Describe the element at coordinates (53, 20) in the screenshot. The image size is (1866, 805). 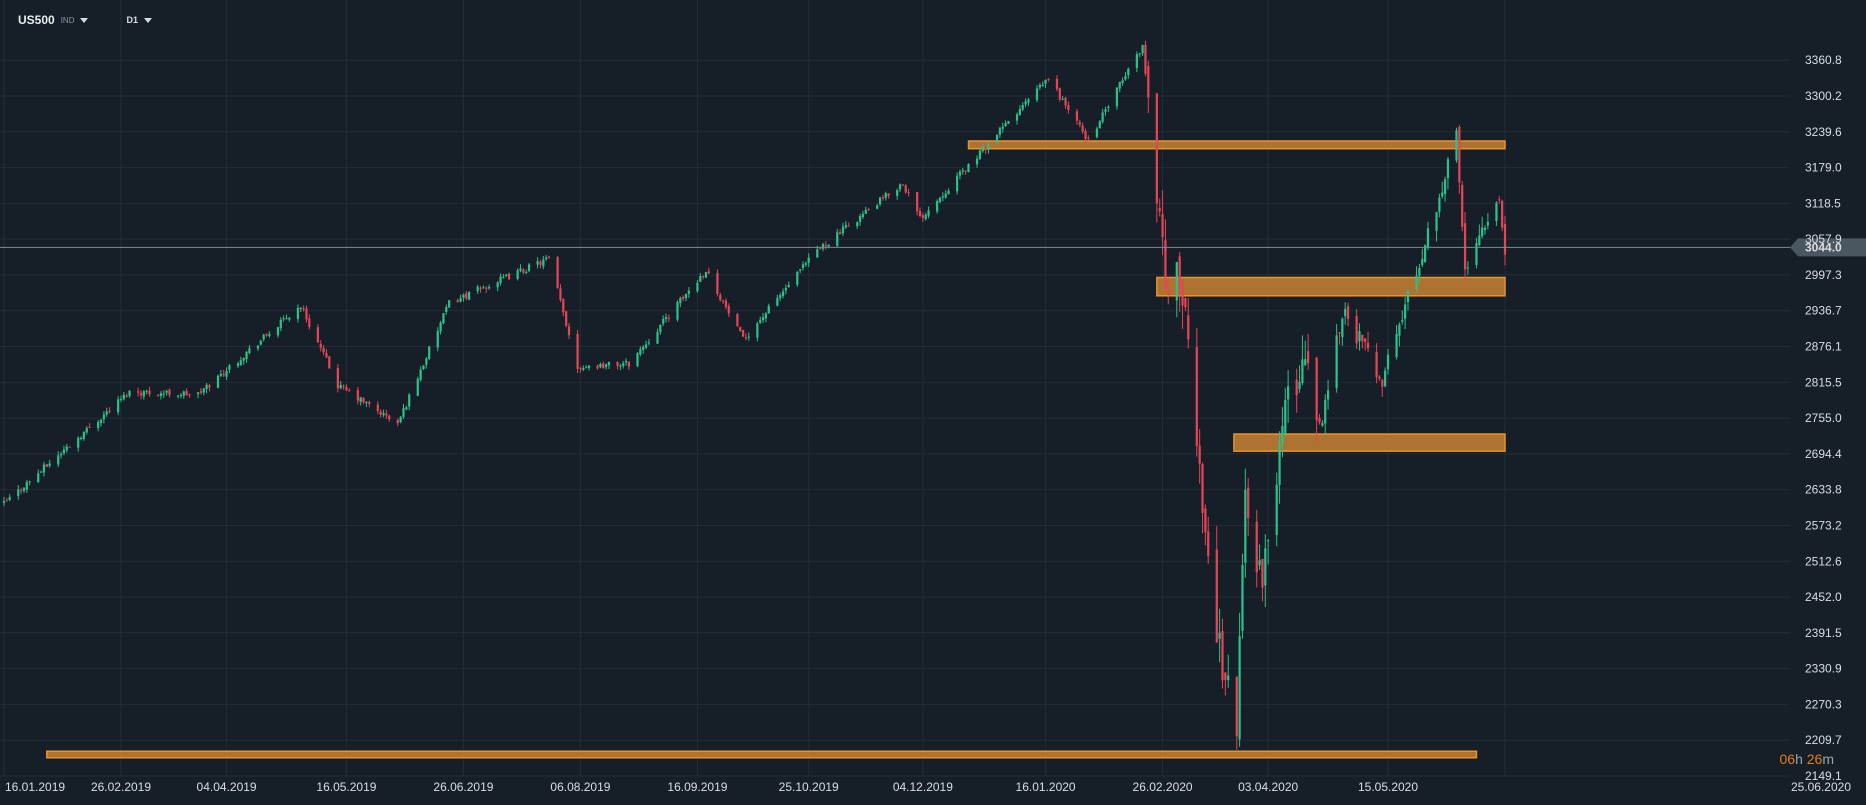
I see `symbol-selector: US500 IND` at that location.